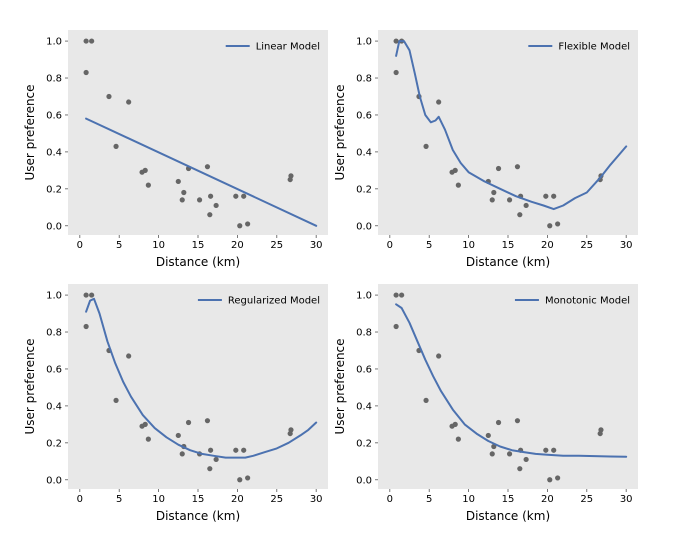 The height and width of the screenshot is (554, 690). I want to click on x-tick-label: 25, so click(586, 245).